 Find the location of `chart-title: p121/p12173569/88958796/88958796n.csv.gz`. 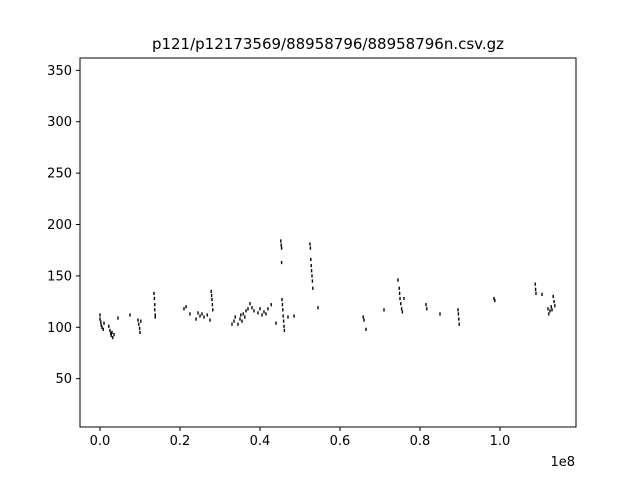

chart-title: p121/p12173569/88958796/88958796n.csv.gz is located at coordinates (328, 44).